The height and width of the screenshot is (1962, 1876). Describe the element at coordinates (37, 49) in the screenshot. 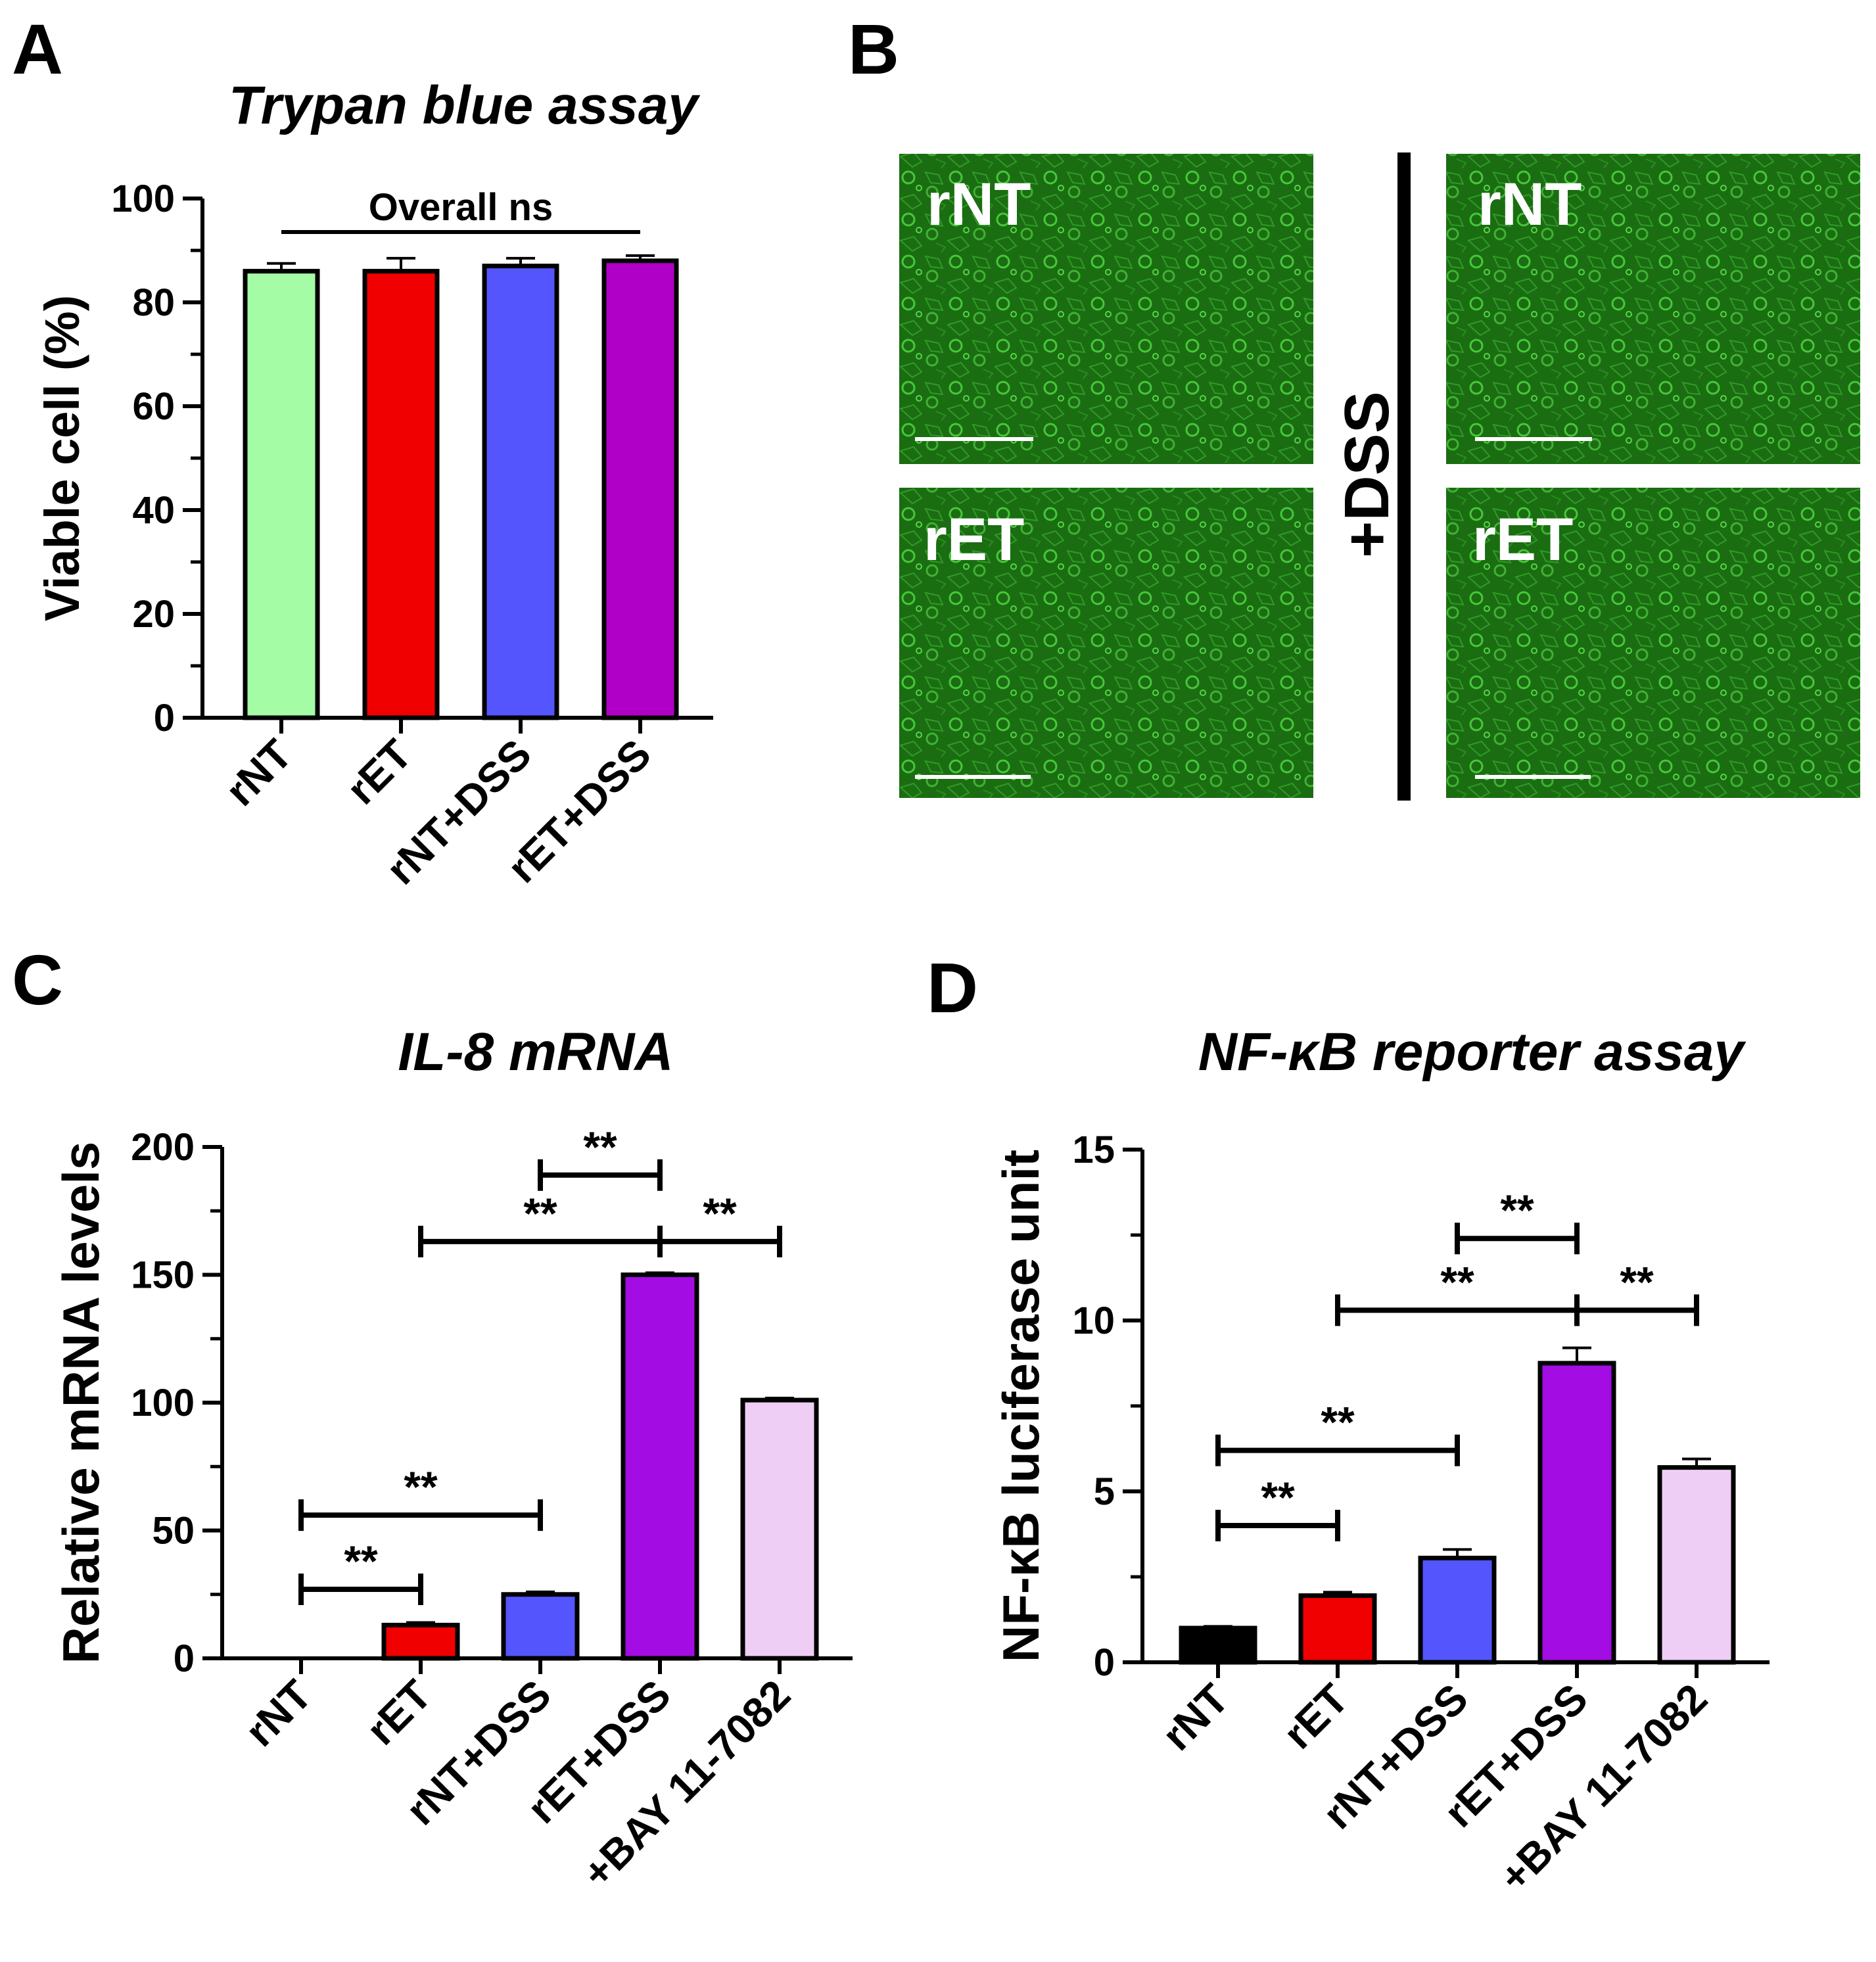

I see `panel-letter-a: A` at that location.